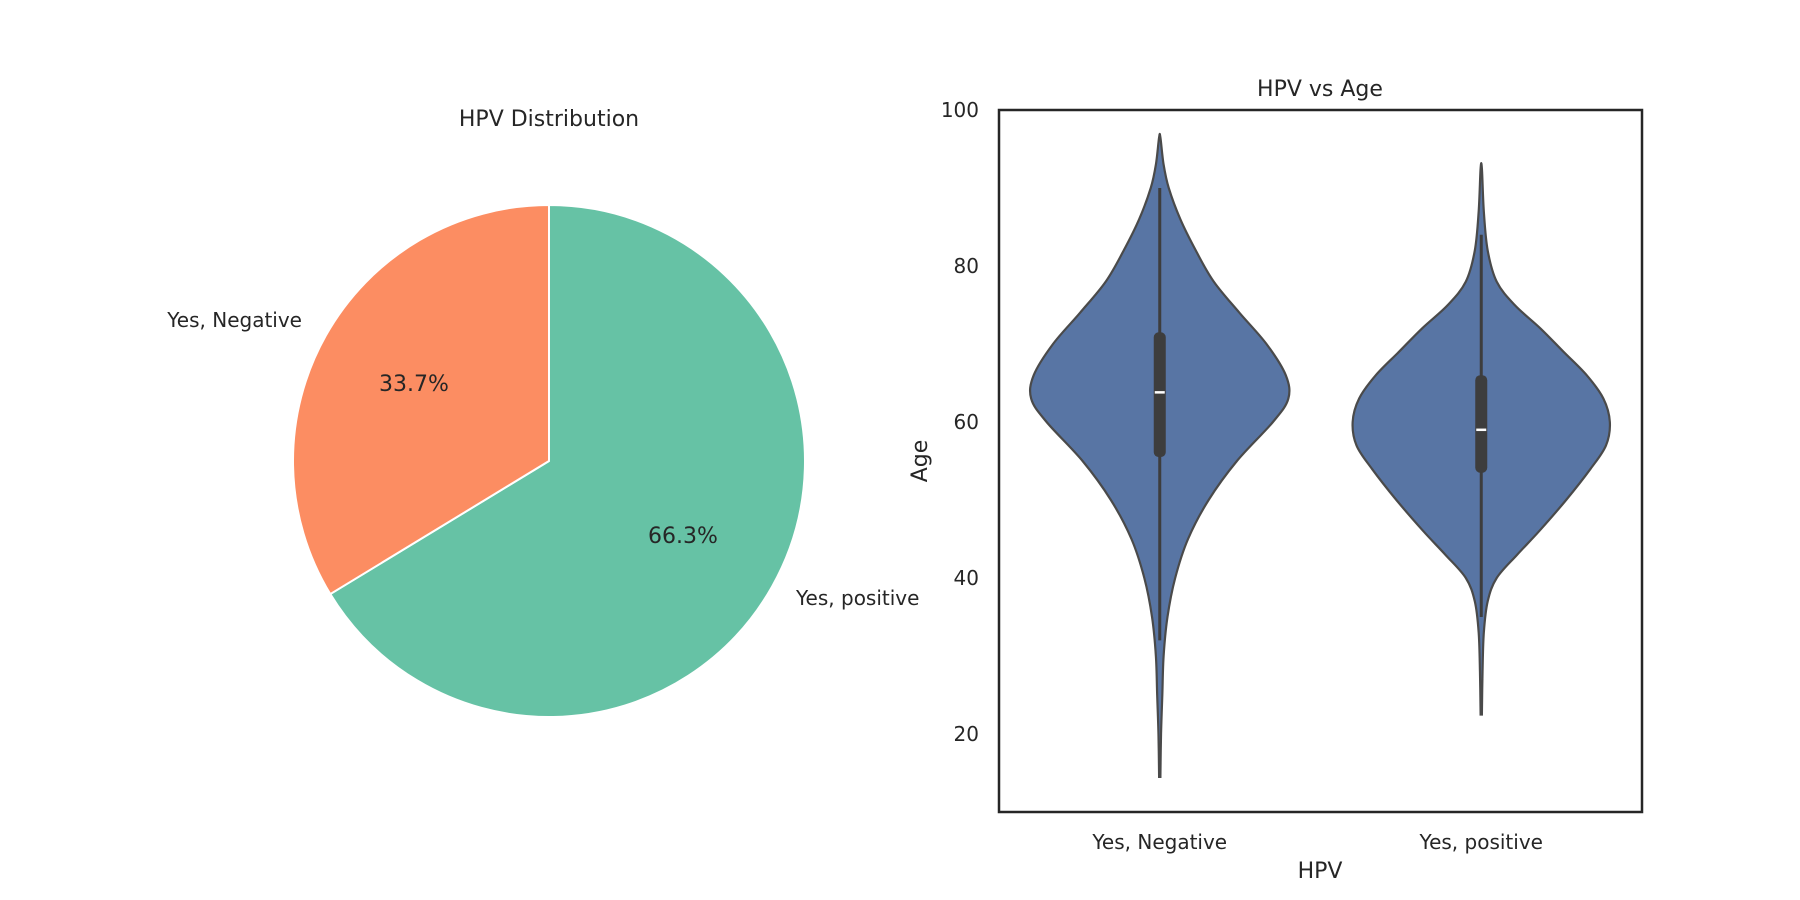  Describe the element at coordinates (966, 578) in the screenshot. I see `y-tick-label: 40` at that location.